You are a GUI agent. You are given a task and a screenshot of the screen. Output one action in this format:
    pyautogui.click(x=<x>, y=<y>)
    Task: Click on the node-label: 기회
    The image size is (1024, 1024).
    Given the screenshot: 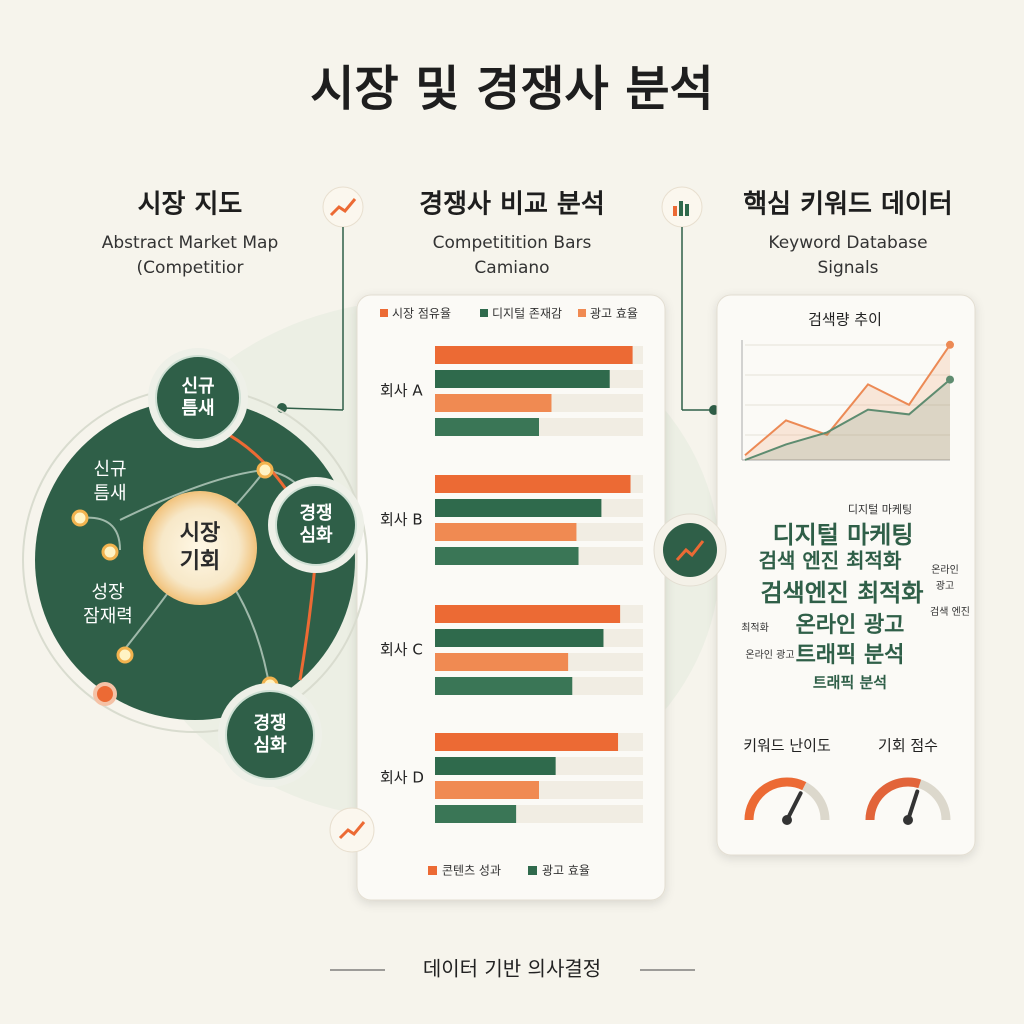 What is the action you would take?
    pyautogui.click(x=200, y=561)
    